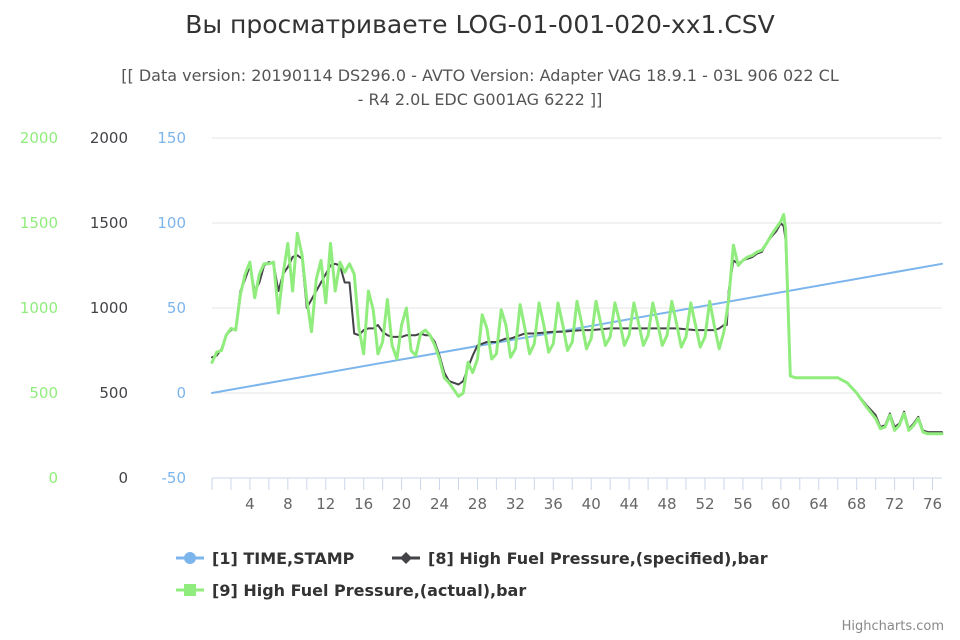  Describe the element at coordinates (171, 138) in the screenshot. I see `y-tick-label-ax1: 150` at that location.